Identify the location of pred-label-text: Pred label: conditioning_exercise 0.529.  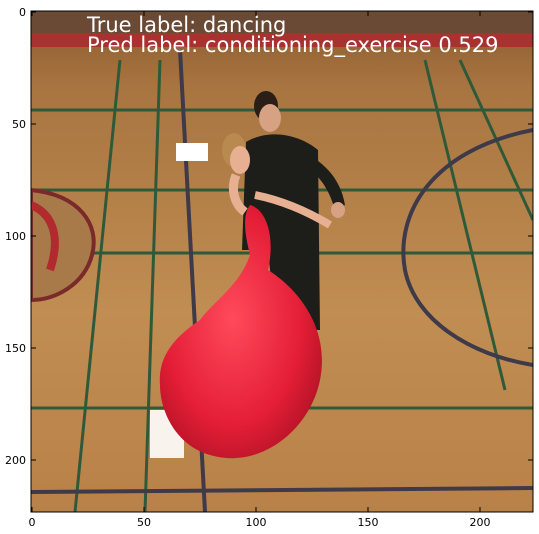
(292, 45).